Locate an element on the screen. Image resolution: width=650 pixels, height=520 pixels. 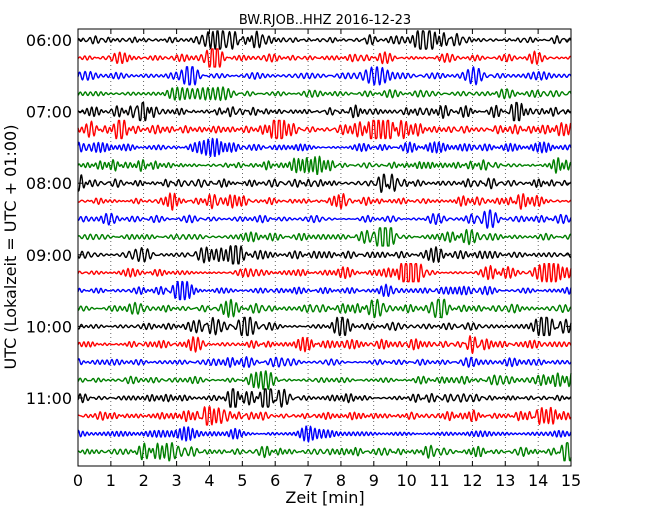
x-tick-label: 8 is located at coordinates (341, 480).